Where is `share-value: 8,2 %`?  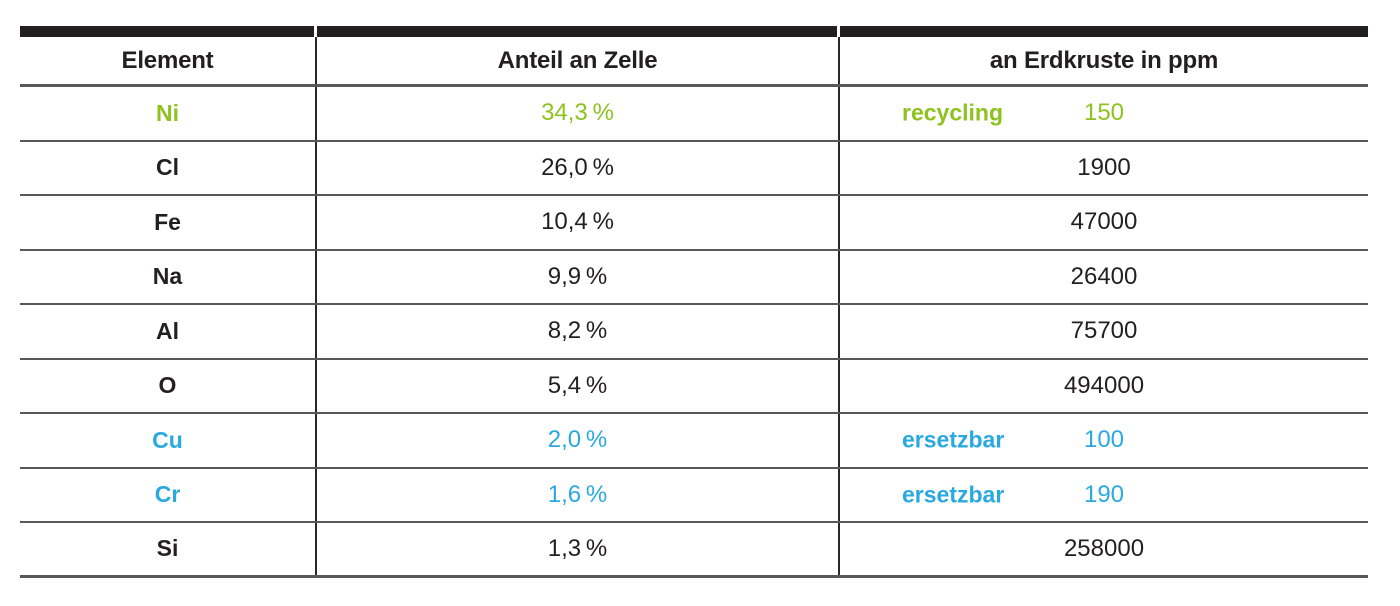 share-value: 8,2 % is located at coordinates (577, 331).